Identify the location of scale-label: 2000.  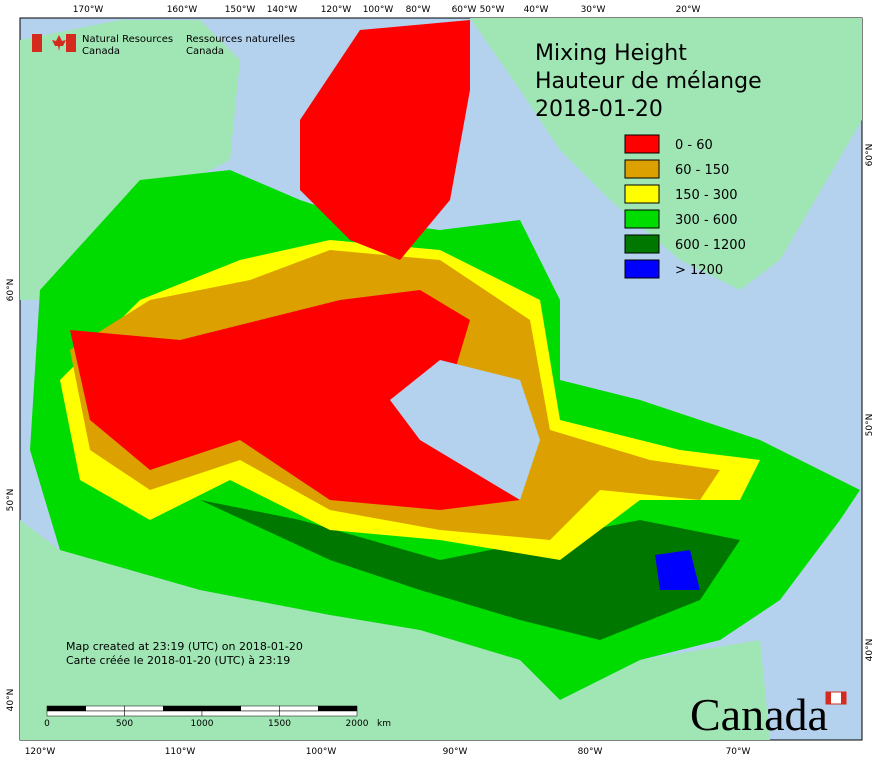
(357, 724).